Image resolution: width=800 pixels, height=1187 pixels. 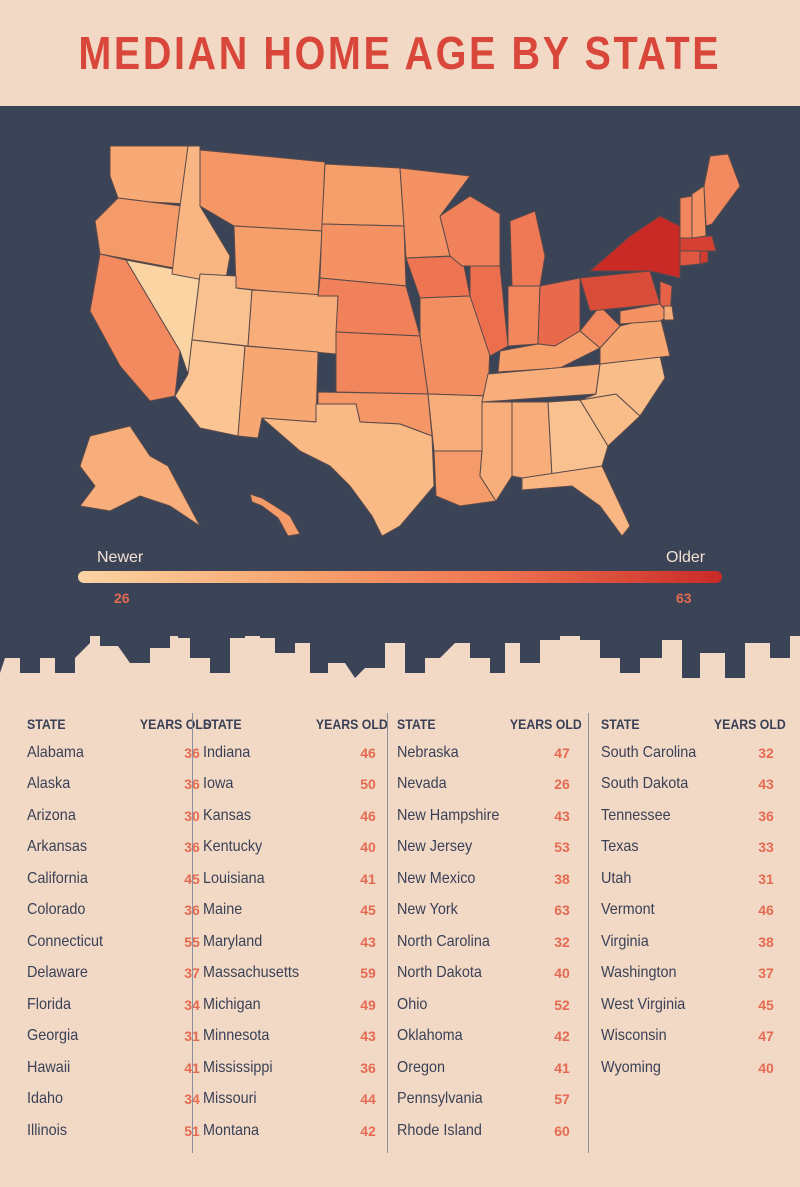 What do you see at coordinates (562, 941) in the screenshot?
I see `years-value: 32` at bounding box center [562, 941].